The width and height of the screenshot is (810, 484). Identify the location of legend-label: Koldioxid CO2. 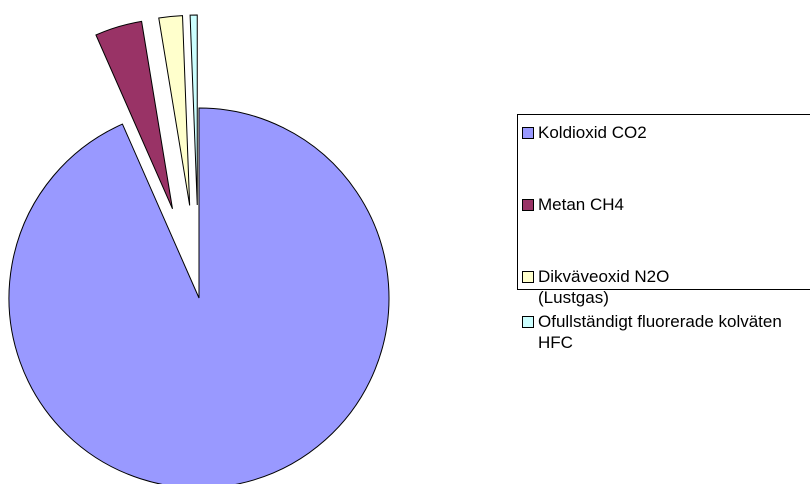
(592, 132).